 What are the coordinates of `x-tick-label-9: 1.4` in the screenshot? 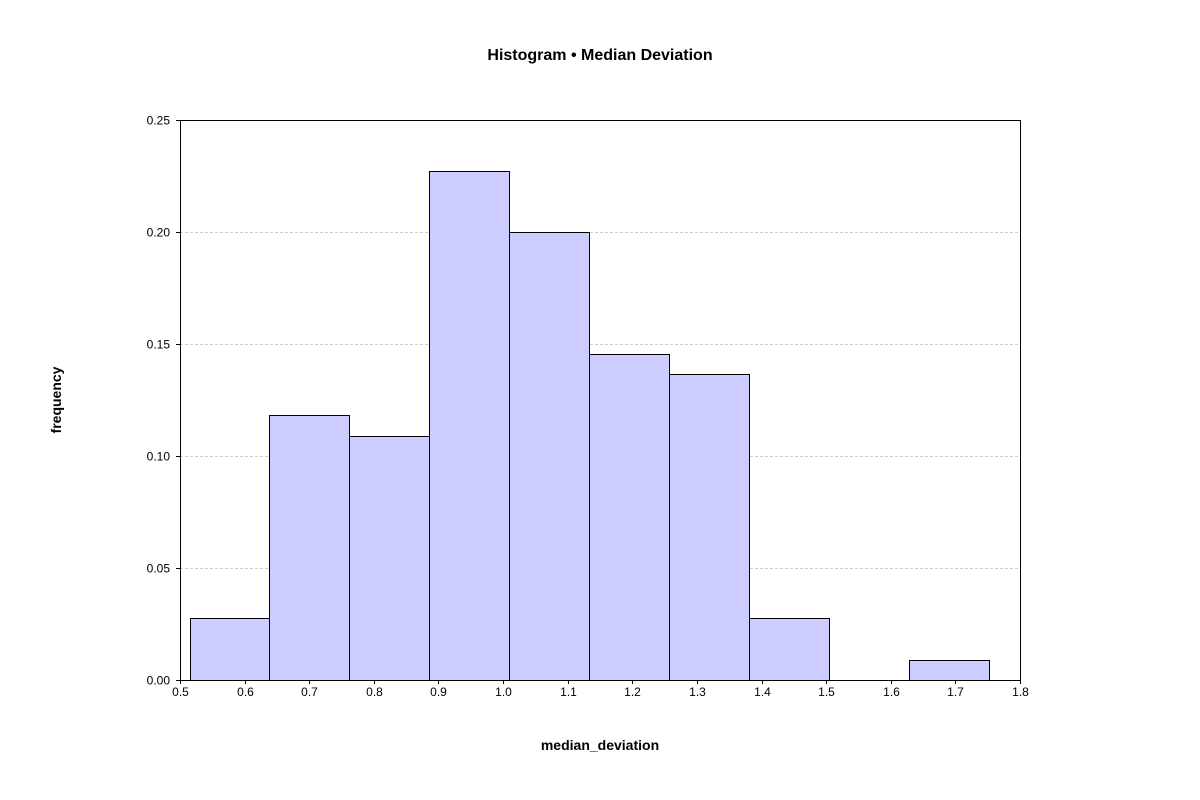 It's located at (762, 692).